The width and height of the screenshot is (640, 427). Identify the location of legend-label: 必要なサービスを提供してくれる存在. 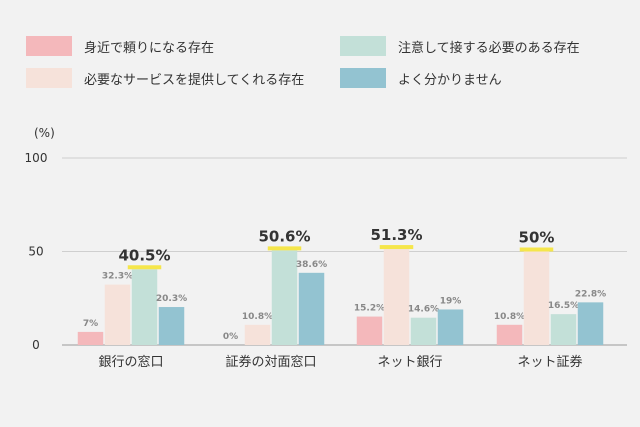
(194, 80).